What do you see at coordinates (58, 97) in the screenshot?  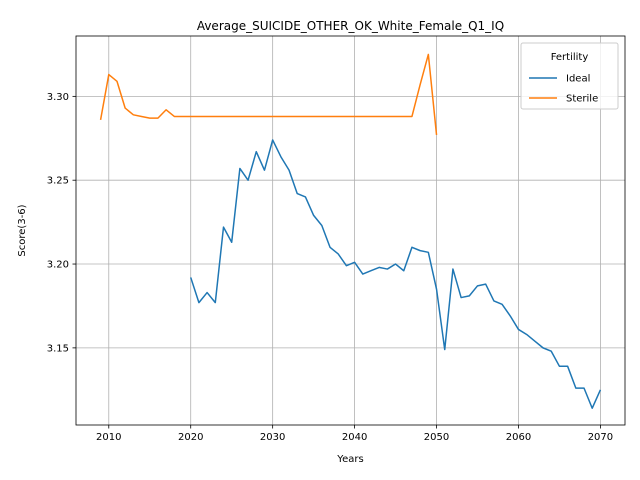 I see `y-tick-label: 3.30` at bounding box center [58, 97].